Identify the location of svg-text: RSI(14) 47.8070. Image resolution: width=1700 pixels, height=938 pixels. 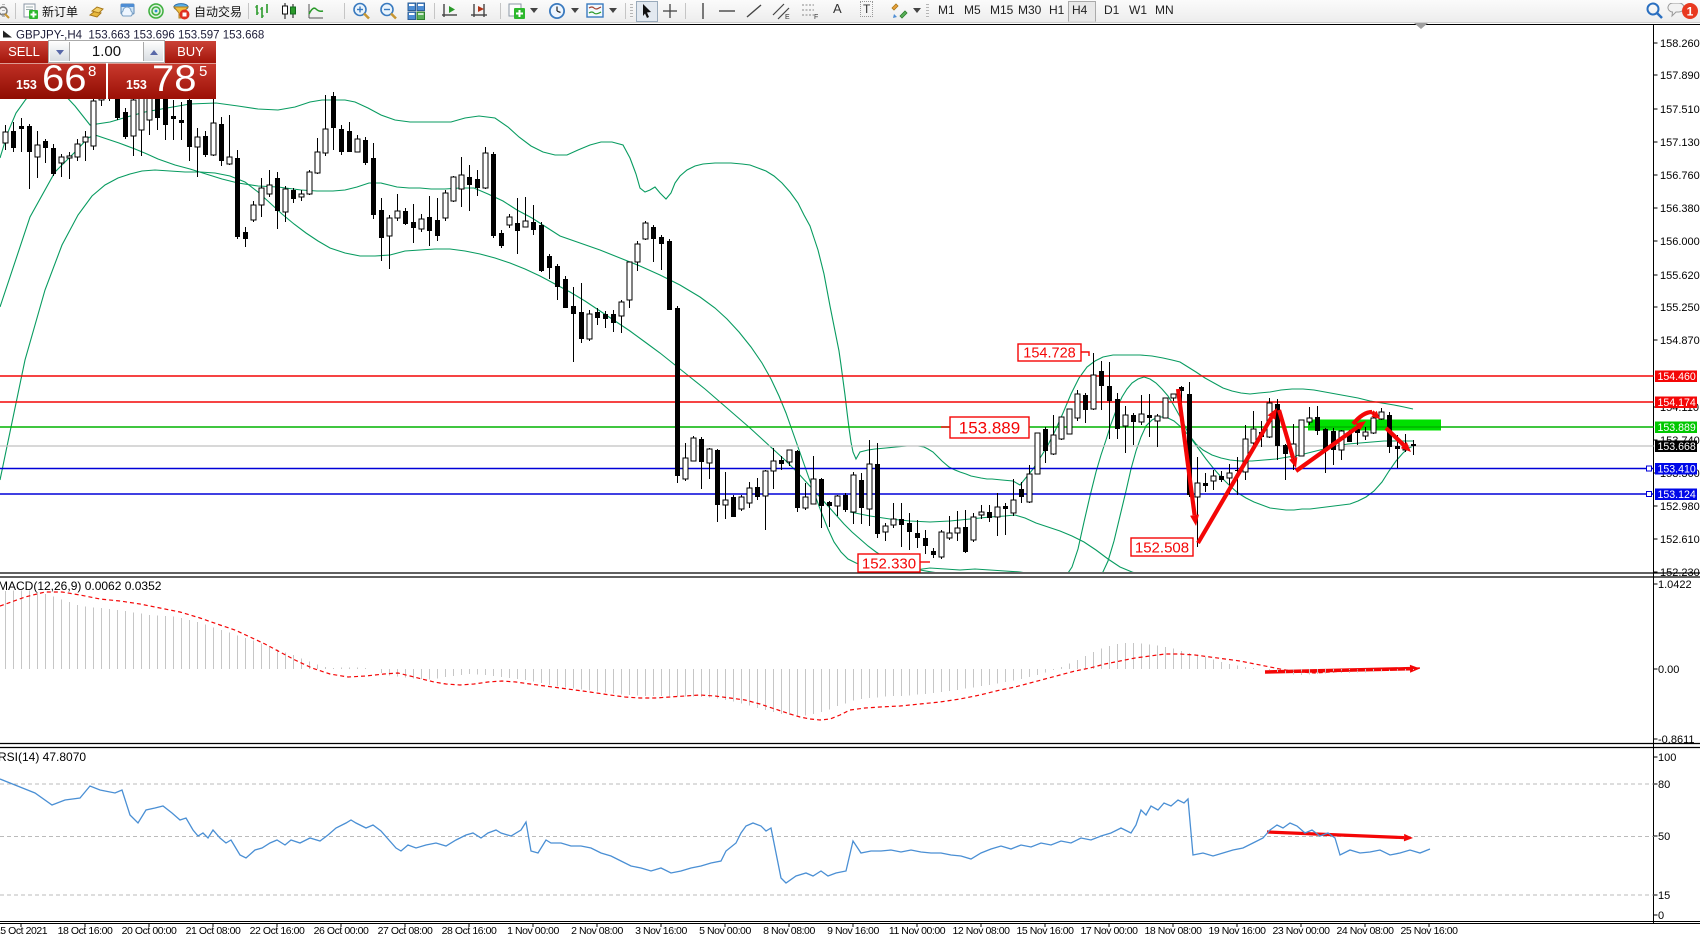
(43, 757).